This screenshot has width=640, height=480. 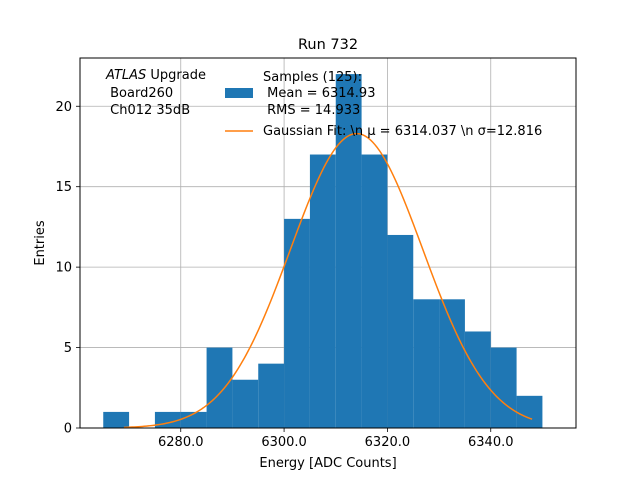 What do you see at coordinates (284, 442) in the screenshot?
I see `x-tick-label: 6300.0` at bounding box center [284, 442].